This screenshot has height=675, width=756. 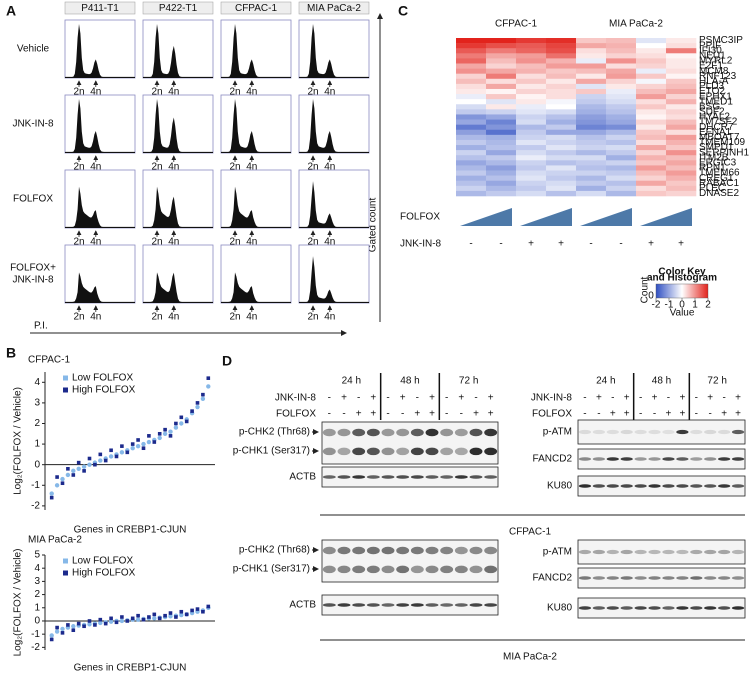 What do you see at coordinates (271, 569) in the screenshot?
I see `blot-label: p-CHK1 (Ser317)` at bounding box center [271, 569].